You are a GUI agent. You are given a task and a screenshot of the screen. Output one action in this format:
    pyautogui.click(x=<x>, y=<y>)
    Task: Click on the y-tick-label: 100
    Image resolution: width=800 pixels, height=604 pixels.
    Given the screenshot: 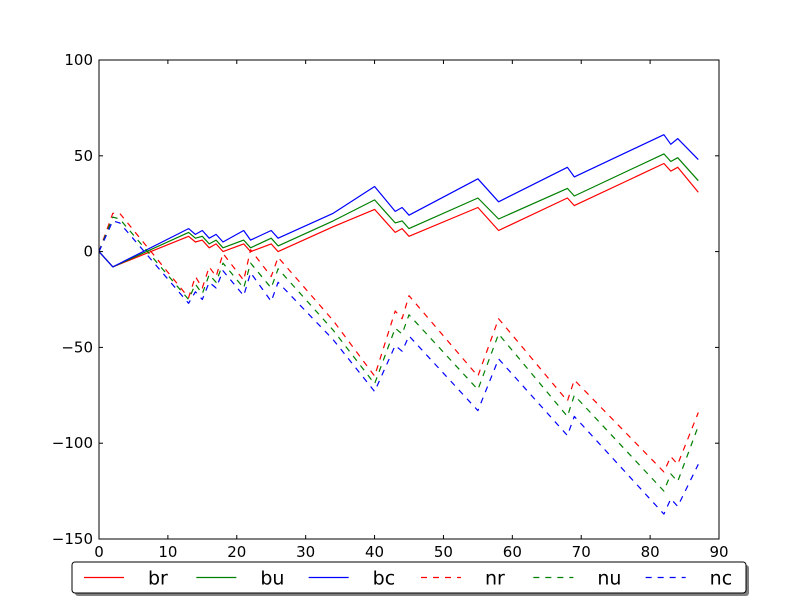 What is the action you would take?
    pyautogui.click(x=78, y=60)
    